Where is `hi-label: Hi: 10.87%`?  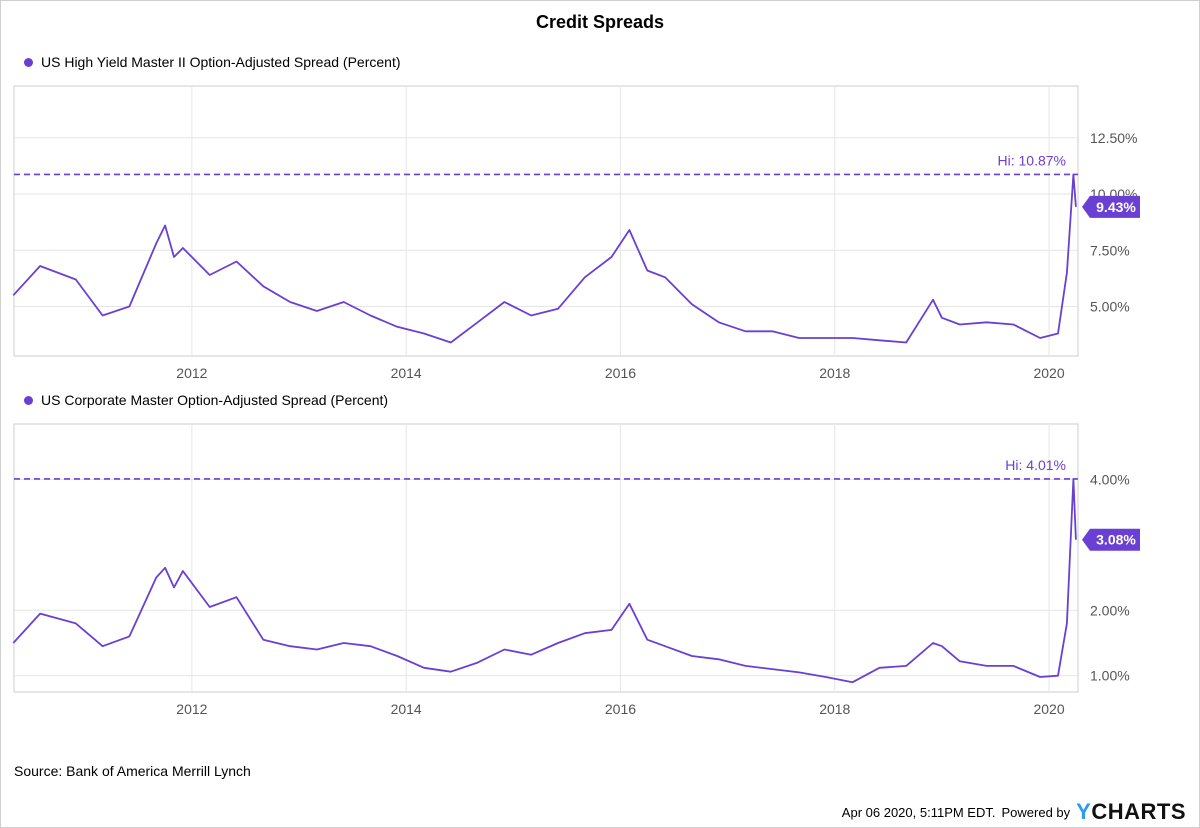 hi-label: Hi: 10.87% is located at coordinates (1032, 160).